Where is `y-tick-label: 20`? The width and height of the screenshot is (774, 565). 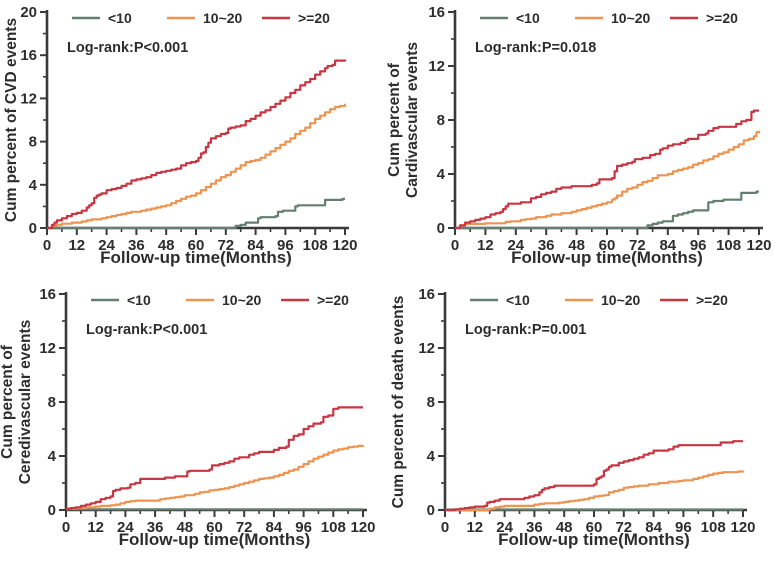 y-tick-label: 20 is located at coordinates (28, 12).